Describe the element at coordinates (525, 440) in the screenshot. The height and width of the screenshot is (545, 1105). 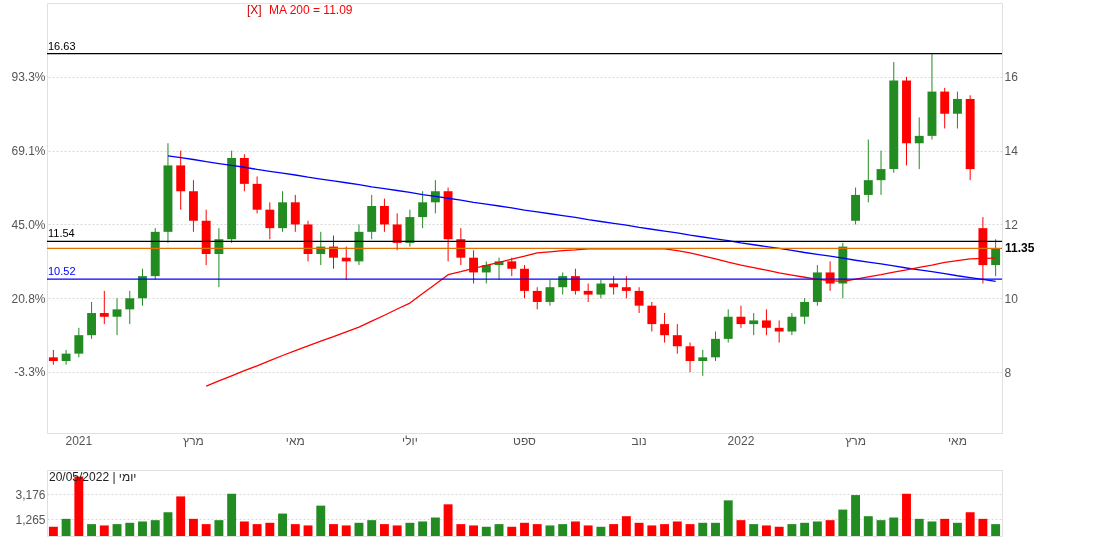
I see `x-tick-label: ספט` at that location.